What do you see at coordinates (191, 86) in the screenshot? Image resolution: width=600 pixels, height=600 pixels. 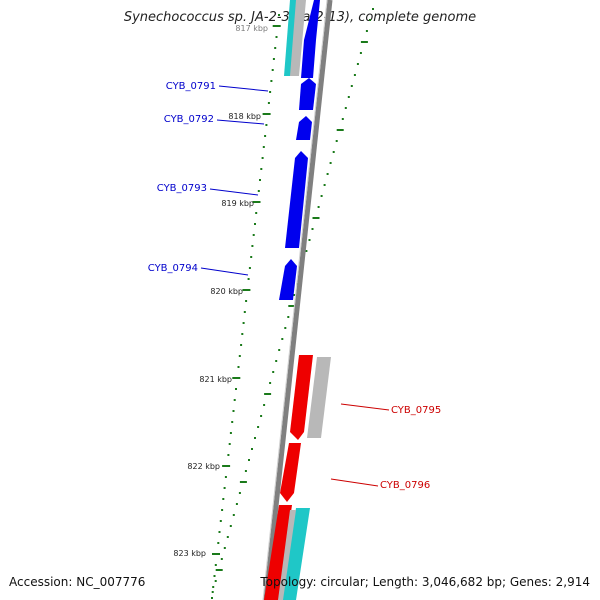 I see `gene-label-cyb-0791: CYB_0791` at bounding box center [191, 86].